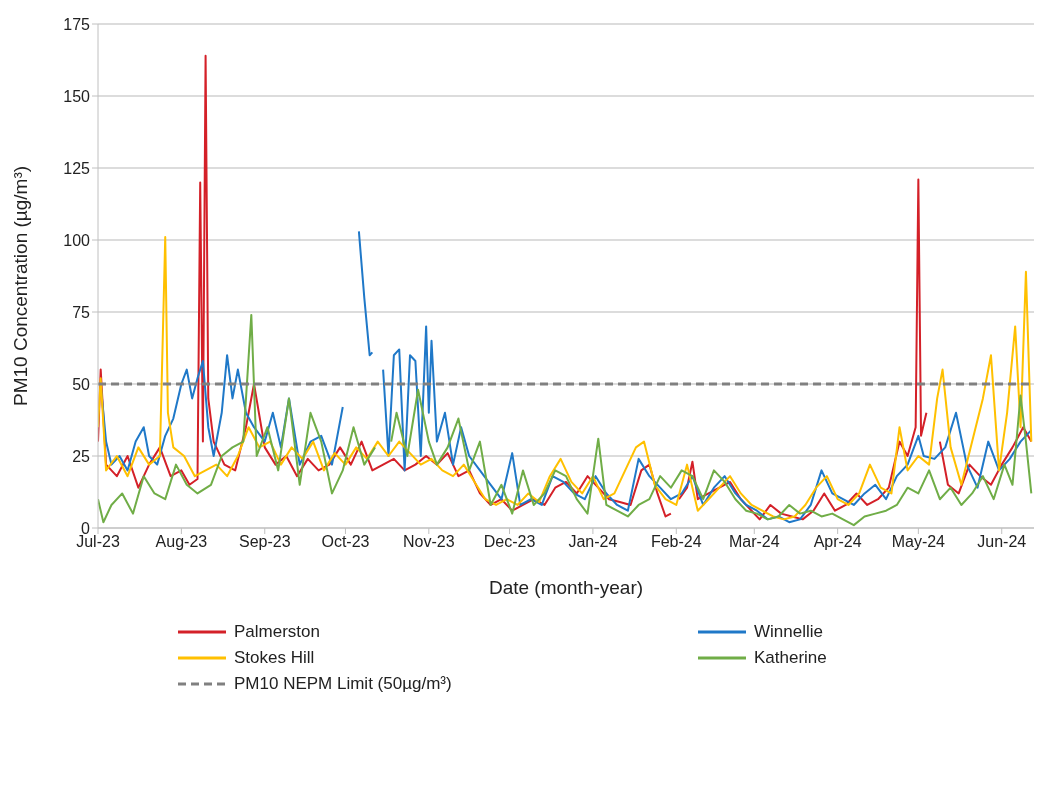 The image size is (1054, 790). What do you see at coordinates (77, 240) in the screenshot?
I see `y-tick-label: 100` at bounding box center [77, 240].